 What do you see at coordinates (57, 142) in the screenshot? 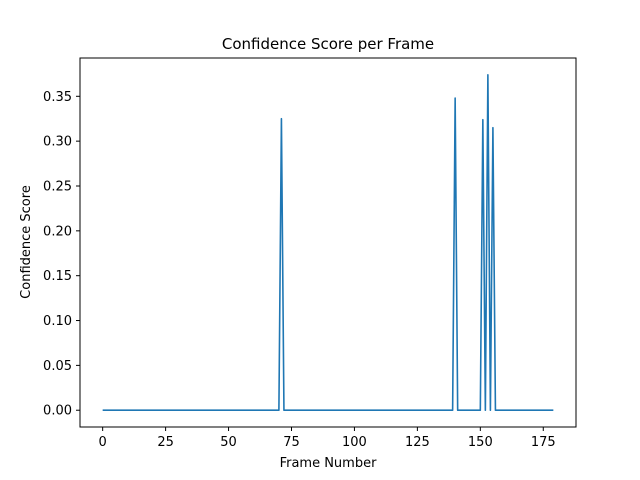
I see `y-tick-label: 0.30` at bounding box center [57, 142].